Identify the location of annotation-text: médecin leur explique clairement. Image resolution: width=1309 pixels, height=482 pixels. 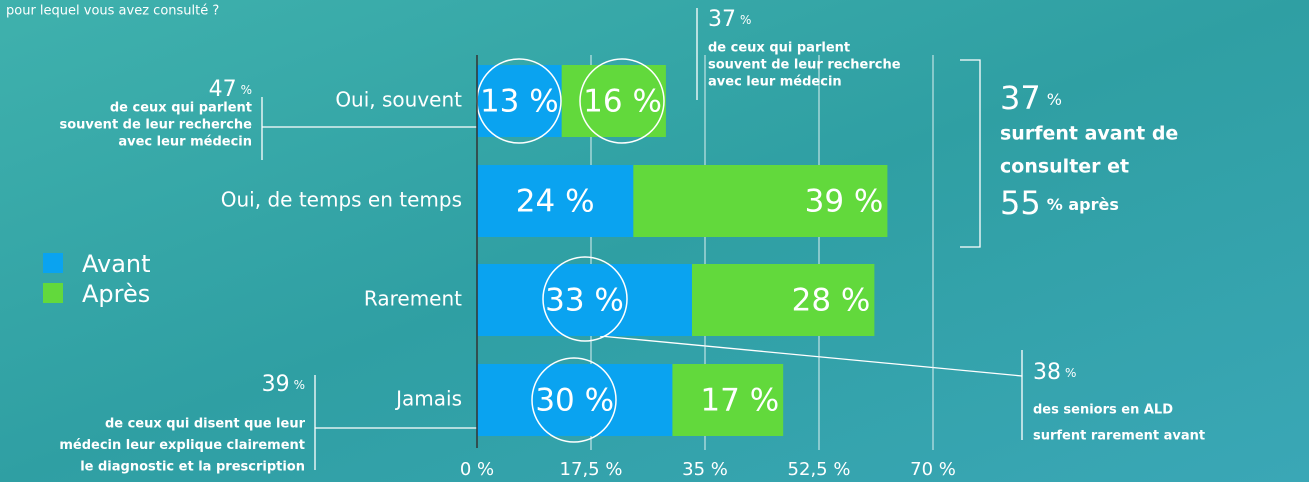
(182, 445).